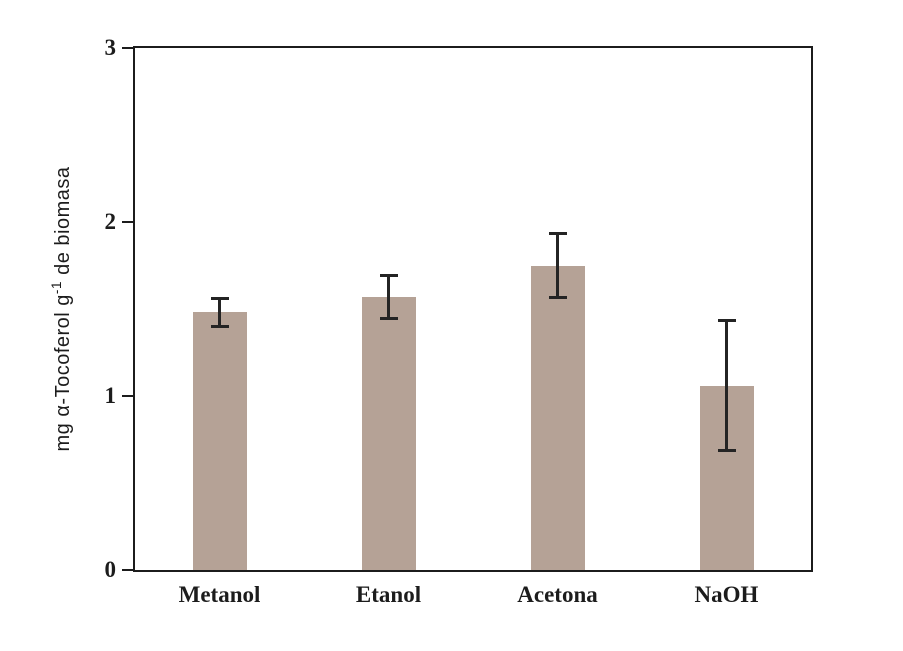 The height and width of the screenshot is (651, 903). Describe the element at coordinates (726, 594) in the screenshot. I see `x-tick-label: NaOH` at that location.